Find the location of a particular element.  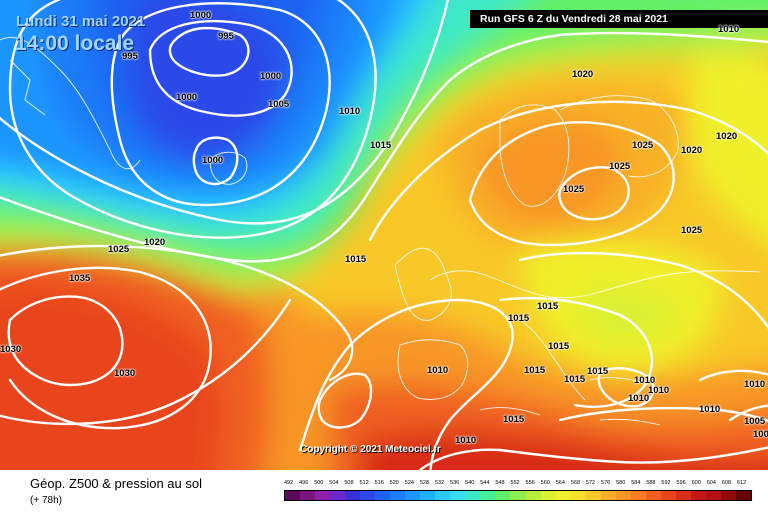

legend-scale-label: 572 is located at coordinates (590, 483).